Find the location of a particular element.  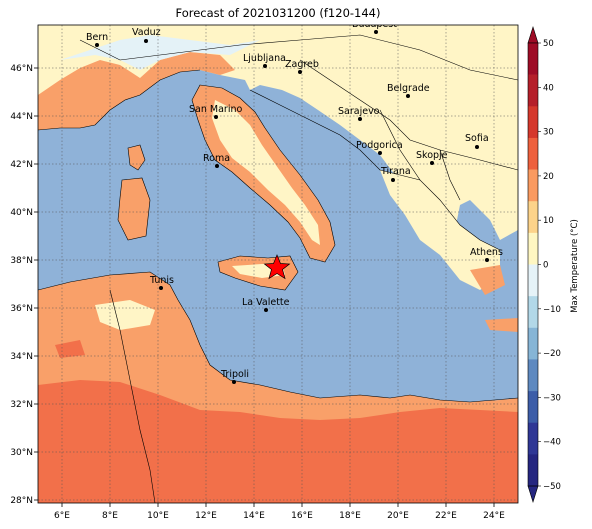

colorbar-tick-label: 0 is located at coordinates (545, 266).